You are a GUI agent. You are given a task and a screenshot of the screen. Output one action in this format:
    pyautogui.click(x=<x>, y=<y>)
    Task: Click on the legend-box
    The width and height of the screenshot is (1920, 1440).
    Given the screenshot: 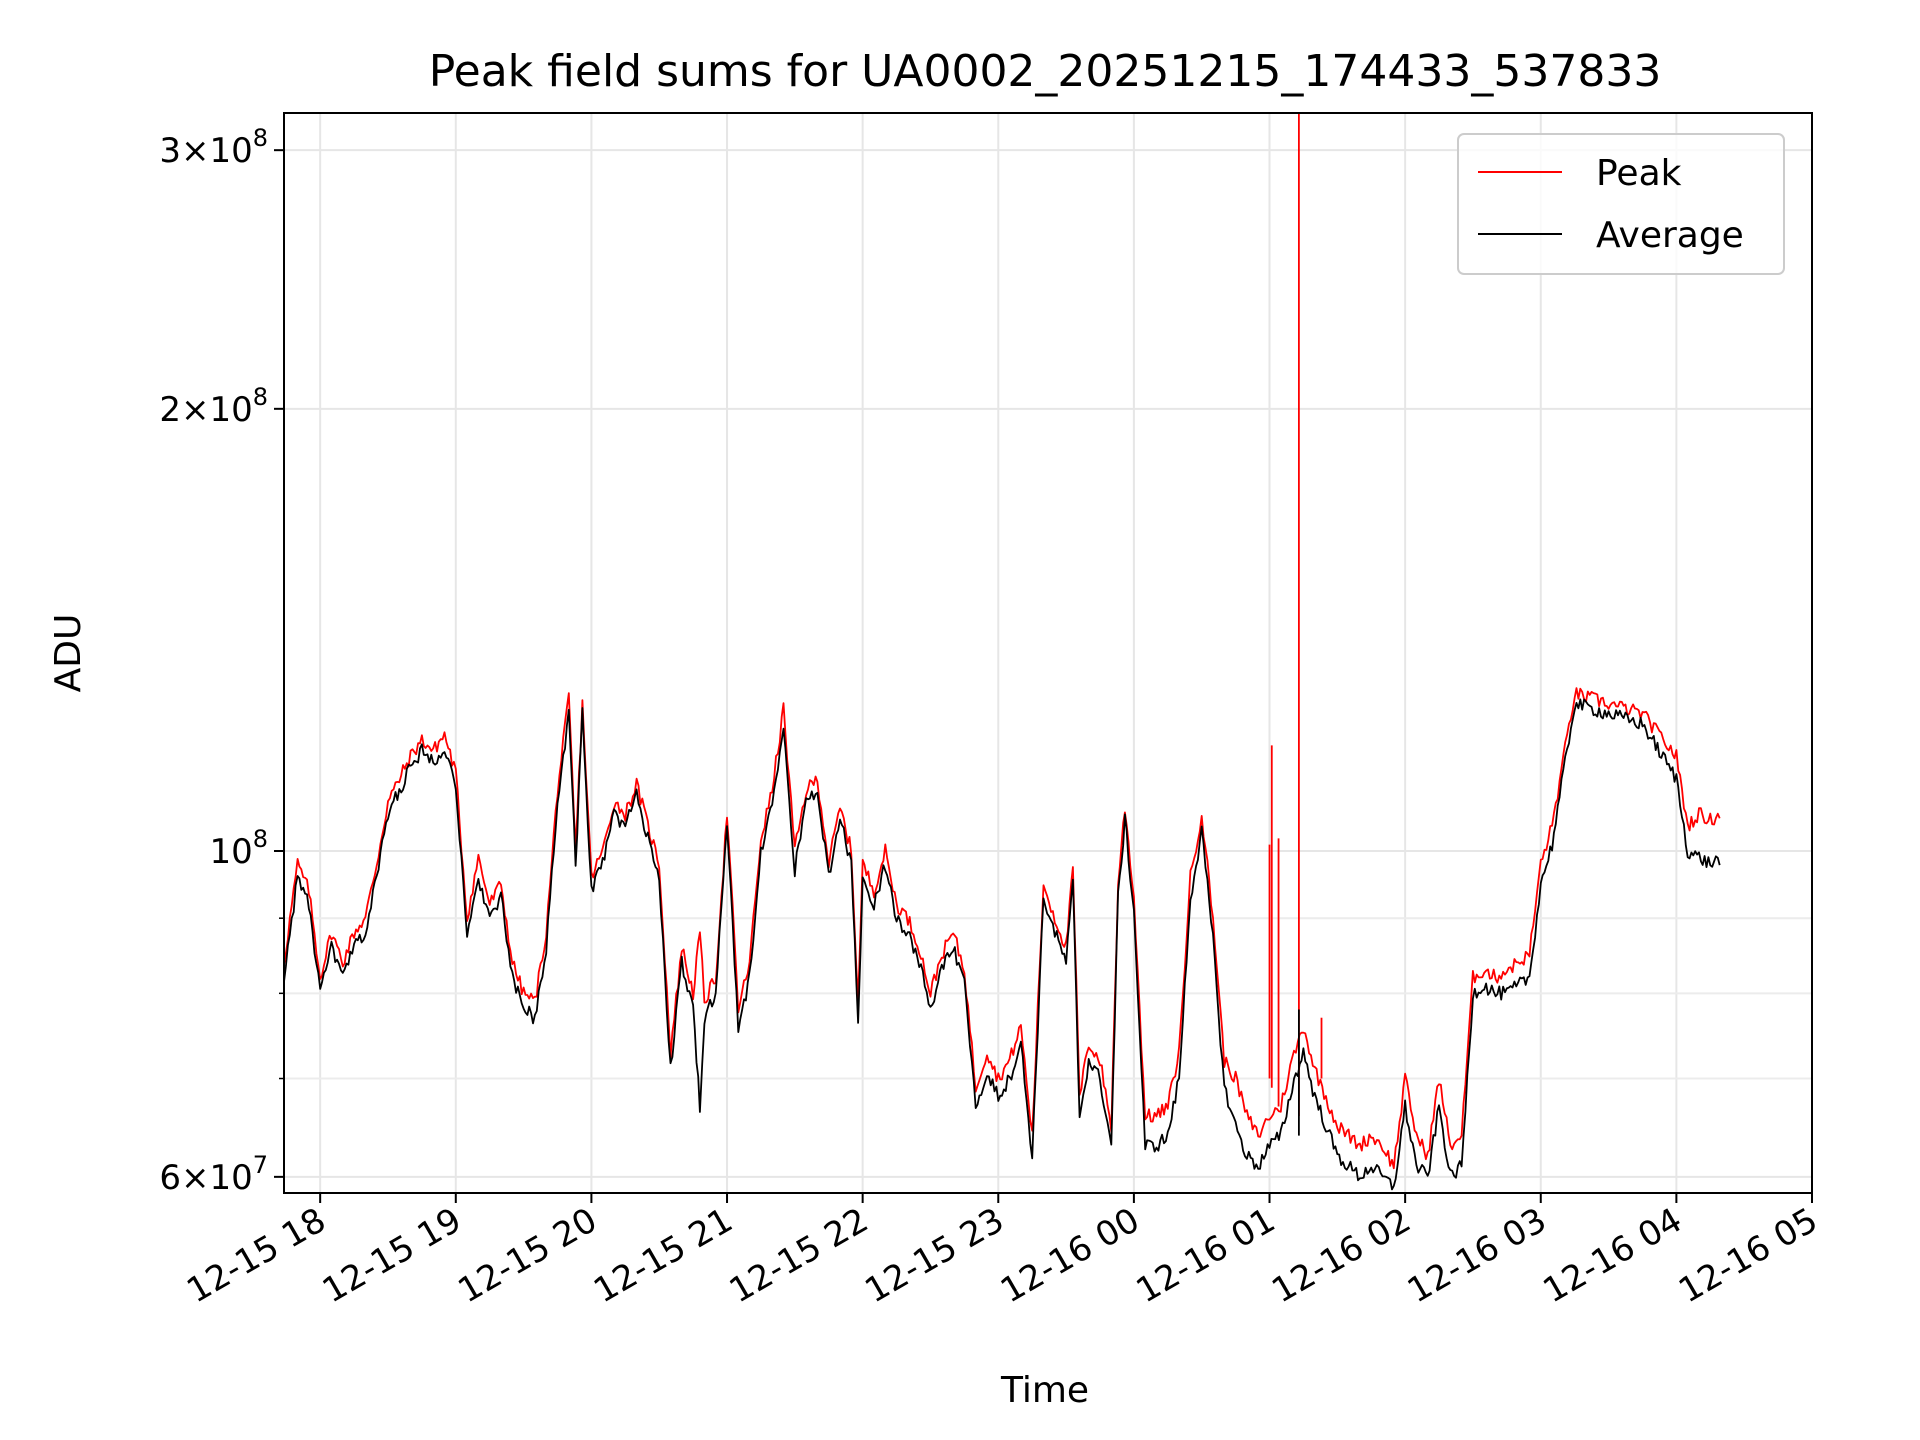 What is the action you would take?
    pyautogui.click(x=1621, y=204)
    